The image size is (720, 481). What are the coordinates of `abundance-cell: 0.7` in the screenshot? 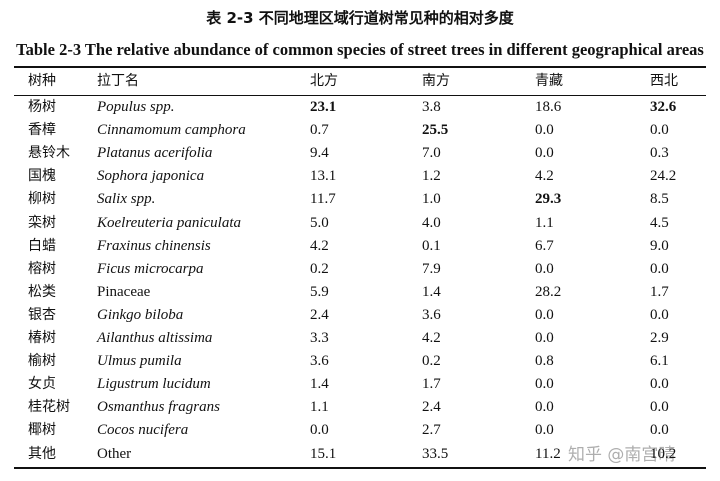 It's located at (319, 130).